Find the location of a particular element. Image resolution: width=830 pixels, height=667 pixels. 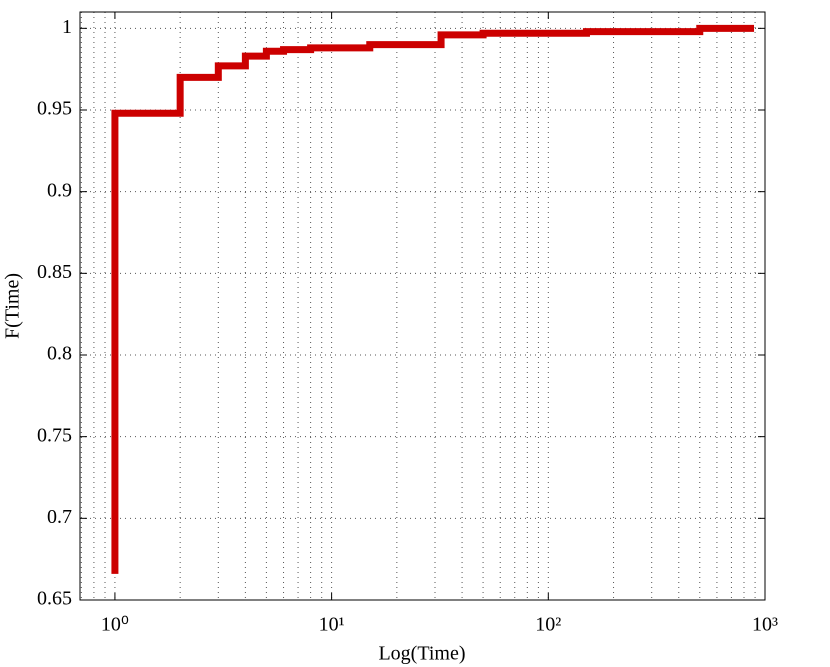

x-tick-label: 10⁰ is located at coordinates (115, 625).